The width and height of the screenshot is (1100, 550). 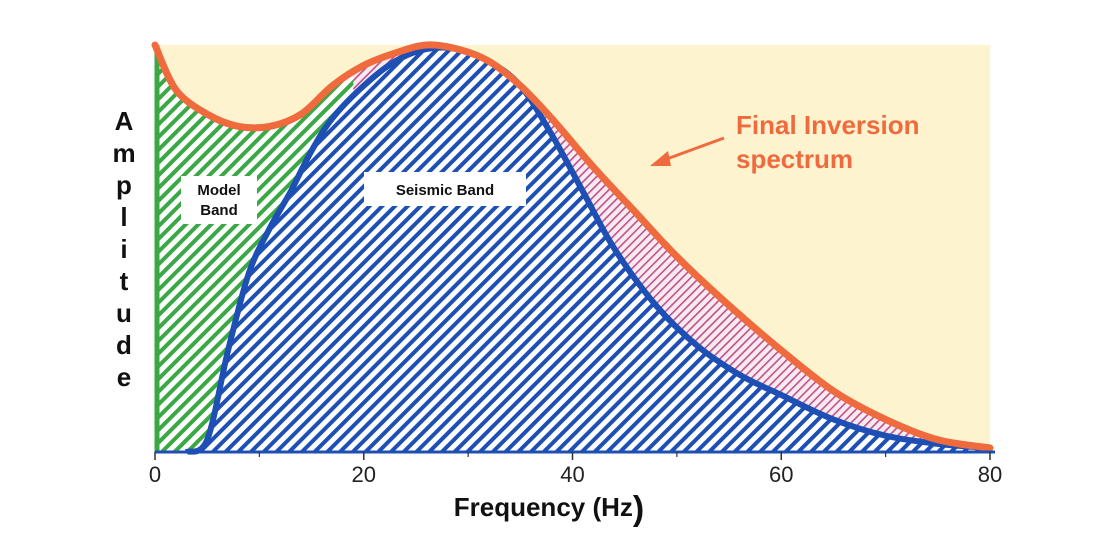 What do you see at coordinates (990, 474) in the screenshot?
I see `x-tick-label-80: 80` at bounding box center [990, 474].